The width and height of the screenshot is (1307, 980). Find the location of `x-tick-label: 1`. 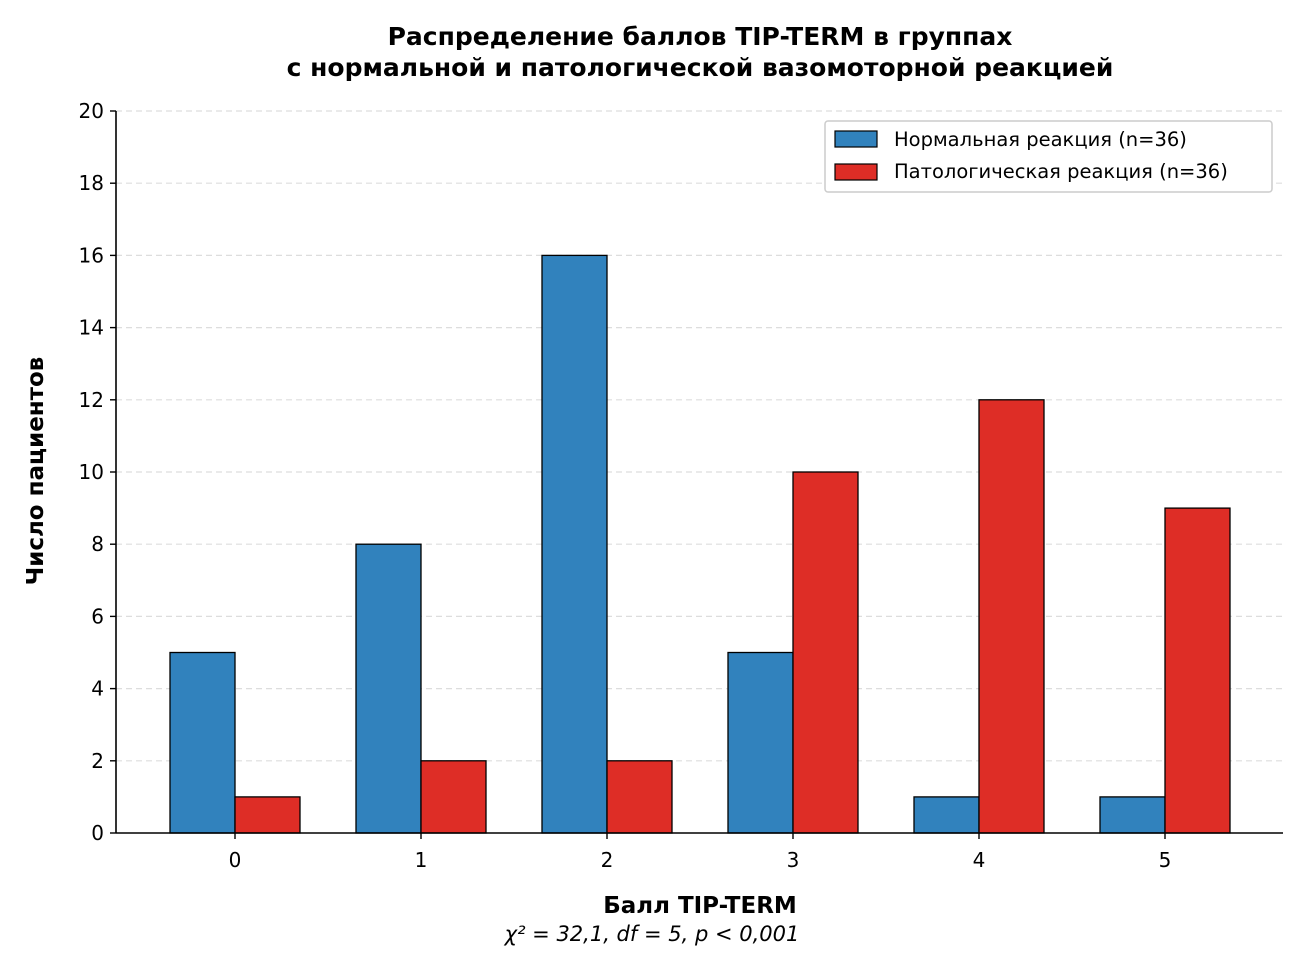

x-tick-label: 1 is located at coordinates (421, 860).